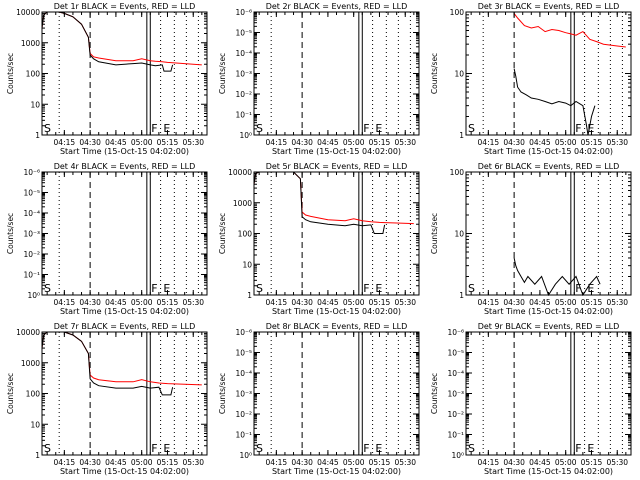 The image size is (640, 480). Describe the element at coordinates (549, 326) in the screenshot. I see `panel-title: Det 9r BLACK = Events, RED = LLD` at that location.